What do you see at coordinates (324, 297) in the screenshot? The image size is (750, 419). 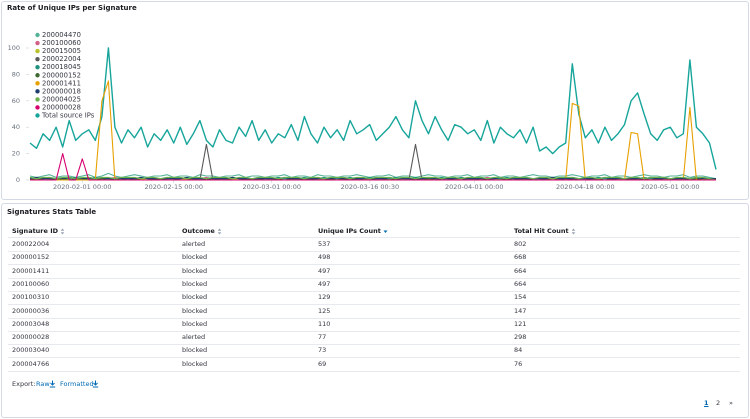 I see `table-cell: 129` at bounding box center [324, 297].